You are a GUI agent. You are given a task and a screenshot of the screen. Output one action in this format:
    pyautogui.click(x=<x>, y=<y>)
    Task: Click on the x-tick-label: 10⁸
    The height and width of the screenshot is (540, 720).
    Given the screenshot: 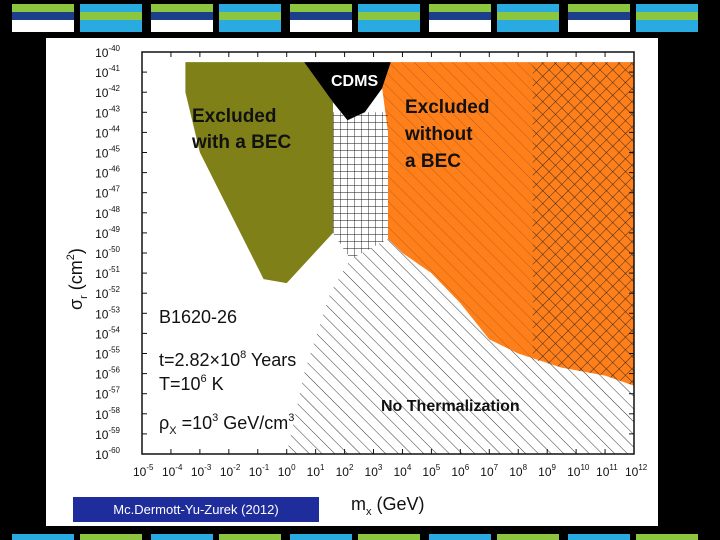 What is the action you would take?
    pyautogui.click(x=518, y=471)
    